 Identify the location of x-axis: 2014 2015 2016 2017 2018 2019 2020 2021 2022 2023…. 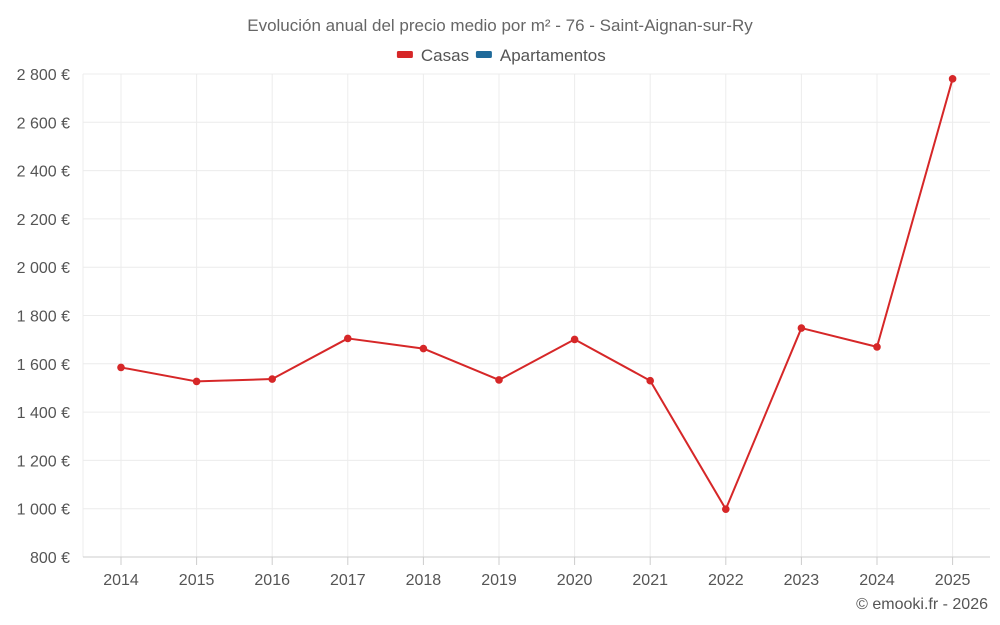
(536, 572).